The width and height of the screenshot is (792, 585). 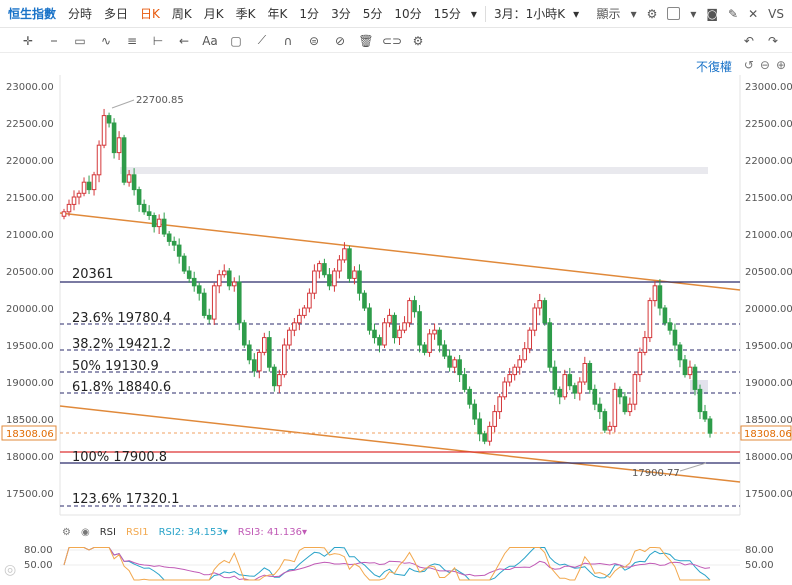 What do you see at coordinates (250, 532) in the screenshot?
I see `rsi3-name: RSI3:` at bounding box center [250, 532].